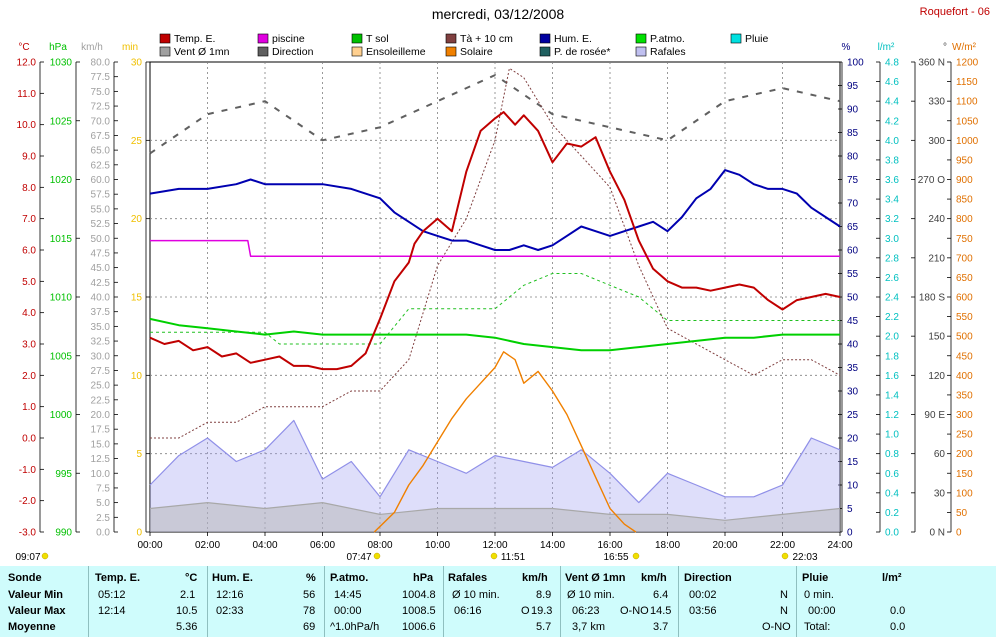  Describe the element at coordinates (892, 82) in the screenshot. I see `rain-tick-label: 4.6` at that location.